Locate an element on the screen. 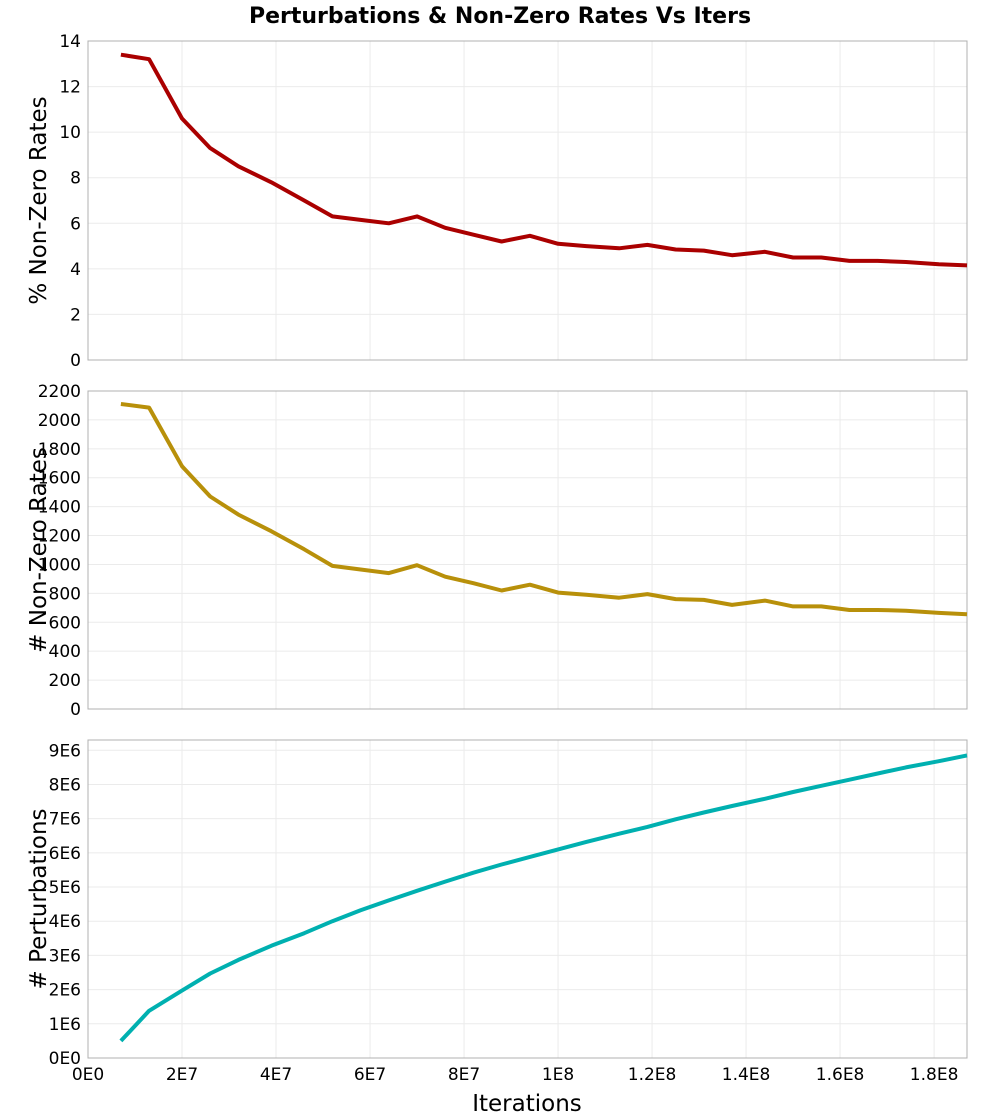  y-tick-label: 12 is located at coordinates (70, 88).